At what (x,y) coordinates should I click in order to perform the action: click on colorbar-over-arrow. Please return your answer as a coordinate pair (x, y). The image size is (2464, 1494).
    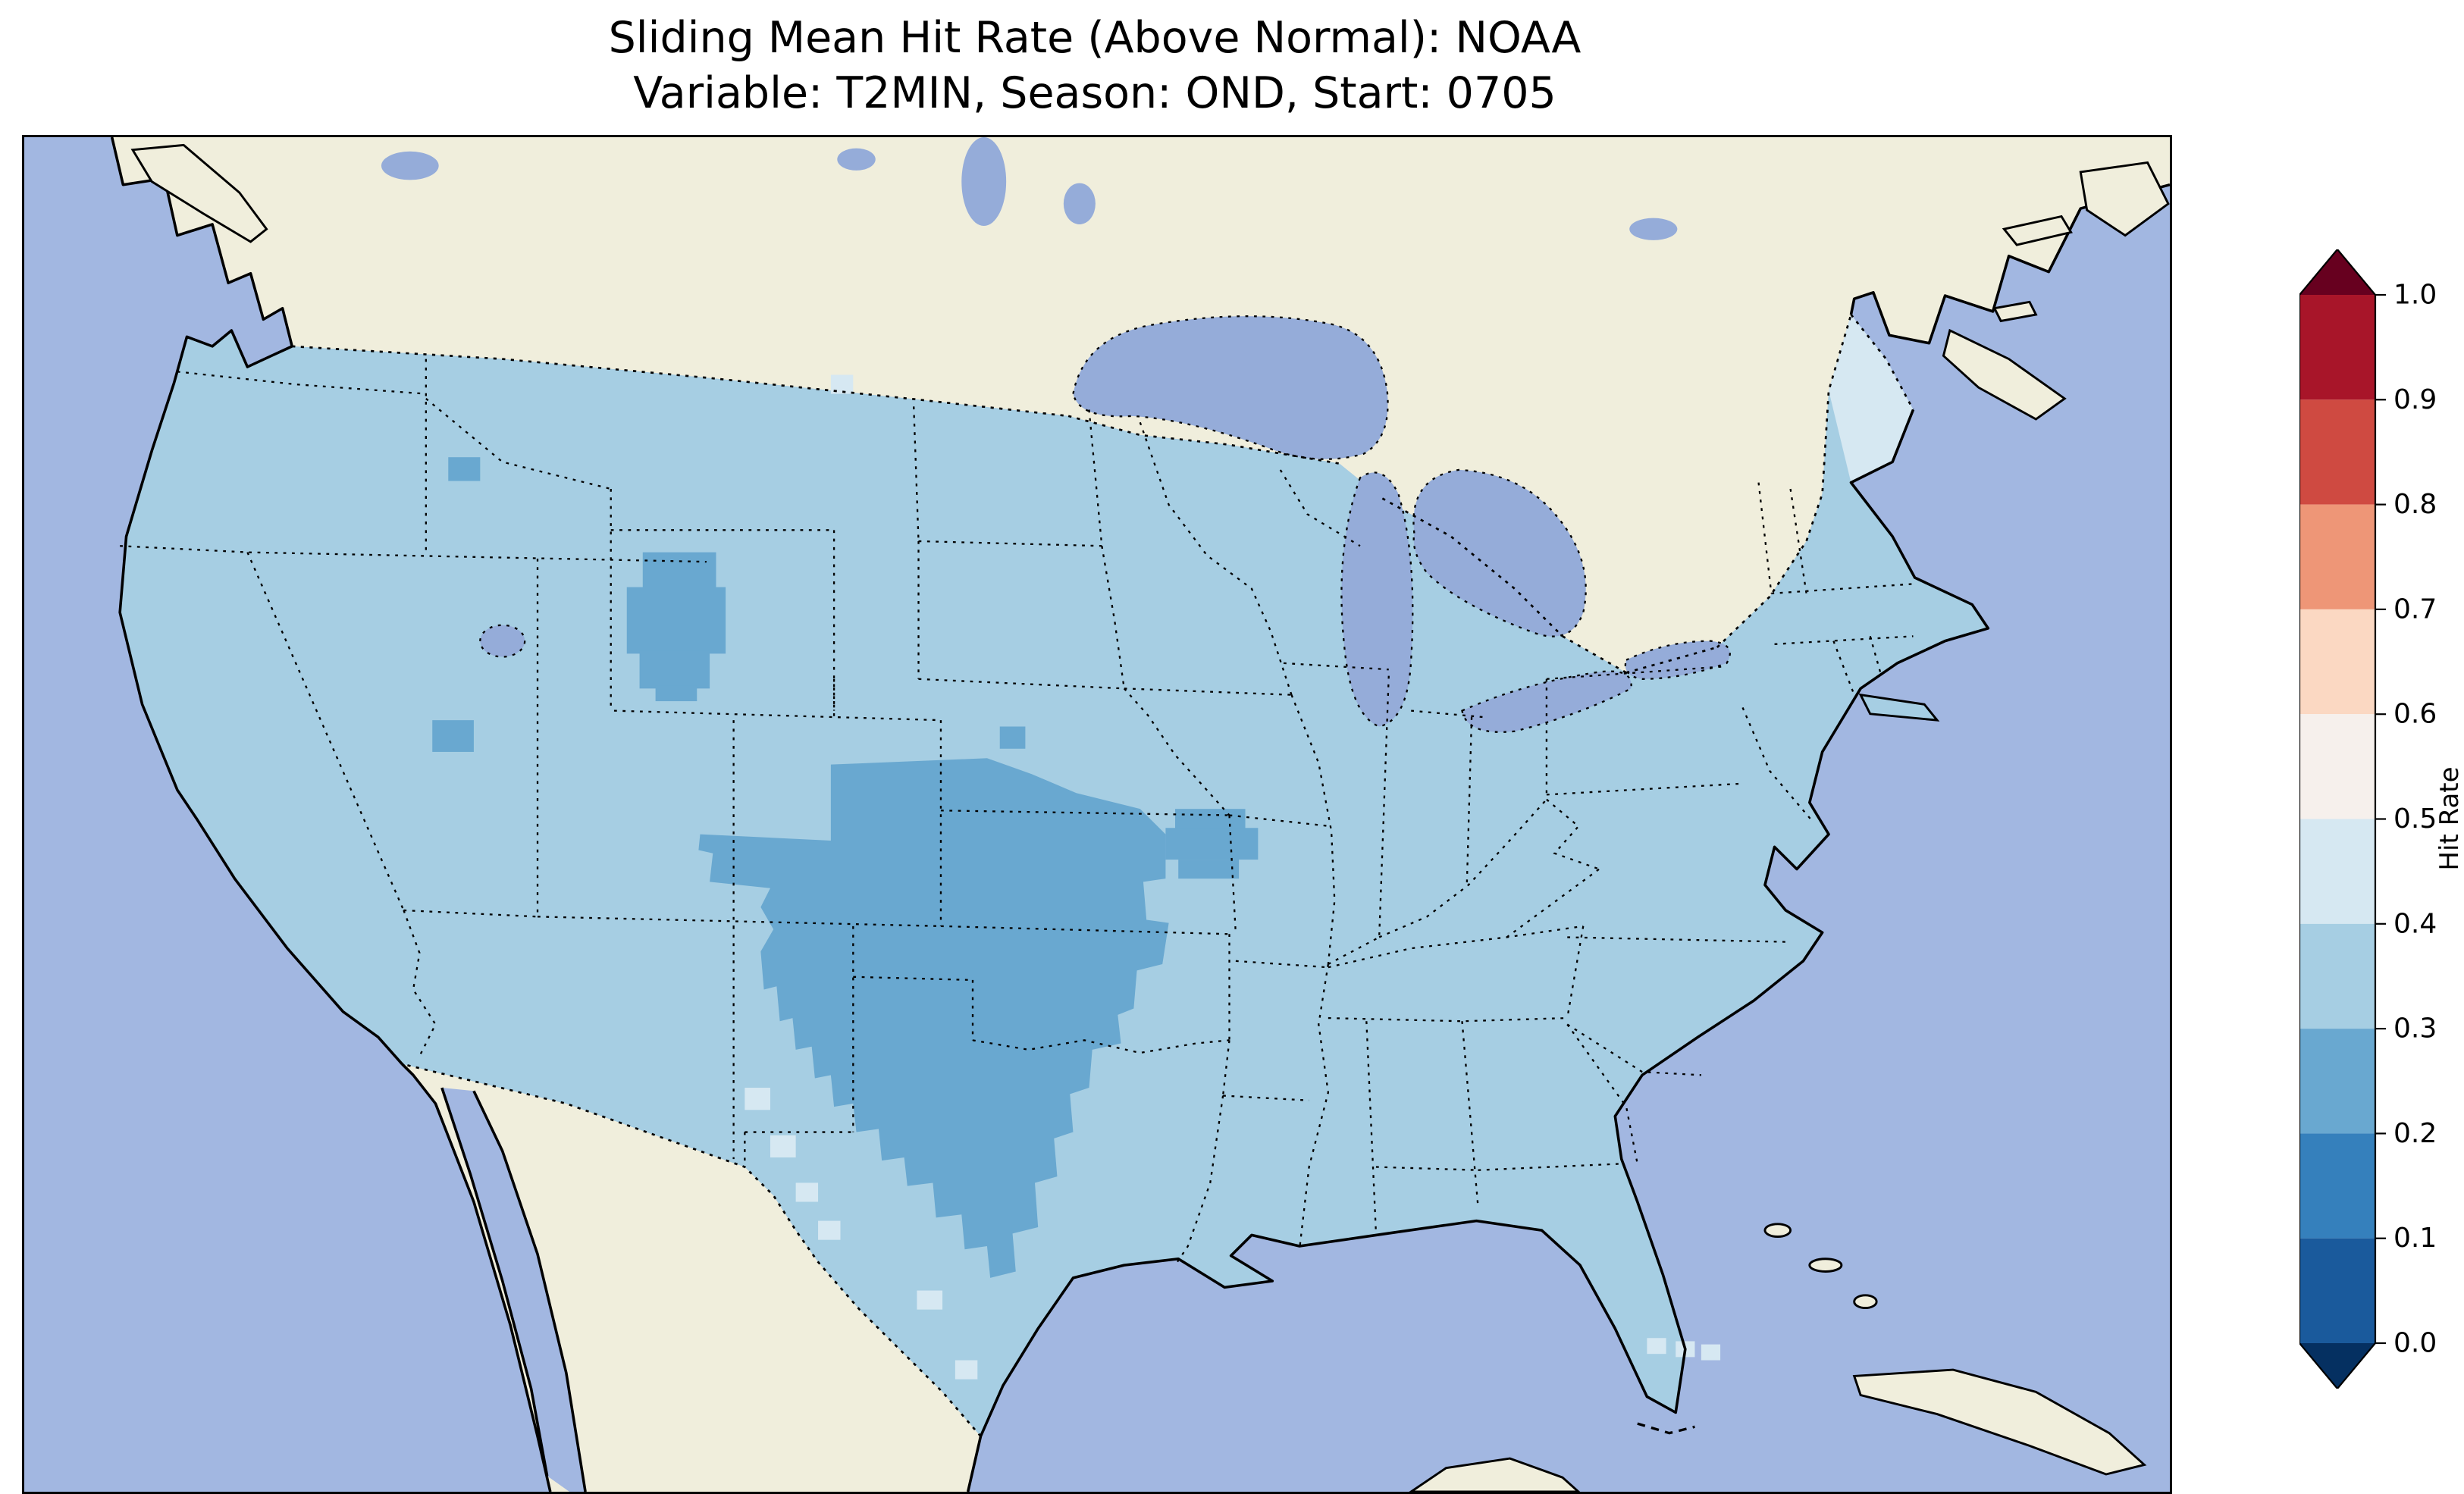
    Looking at the image, I should click on (2337, 272).